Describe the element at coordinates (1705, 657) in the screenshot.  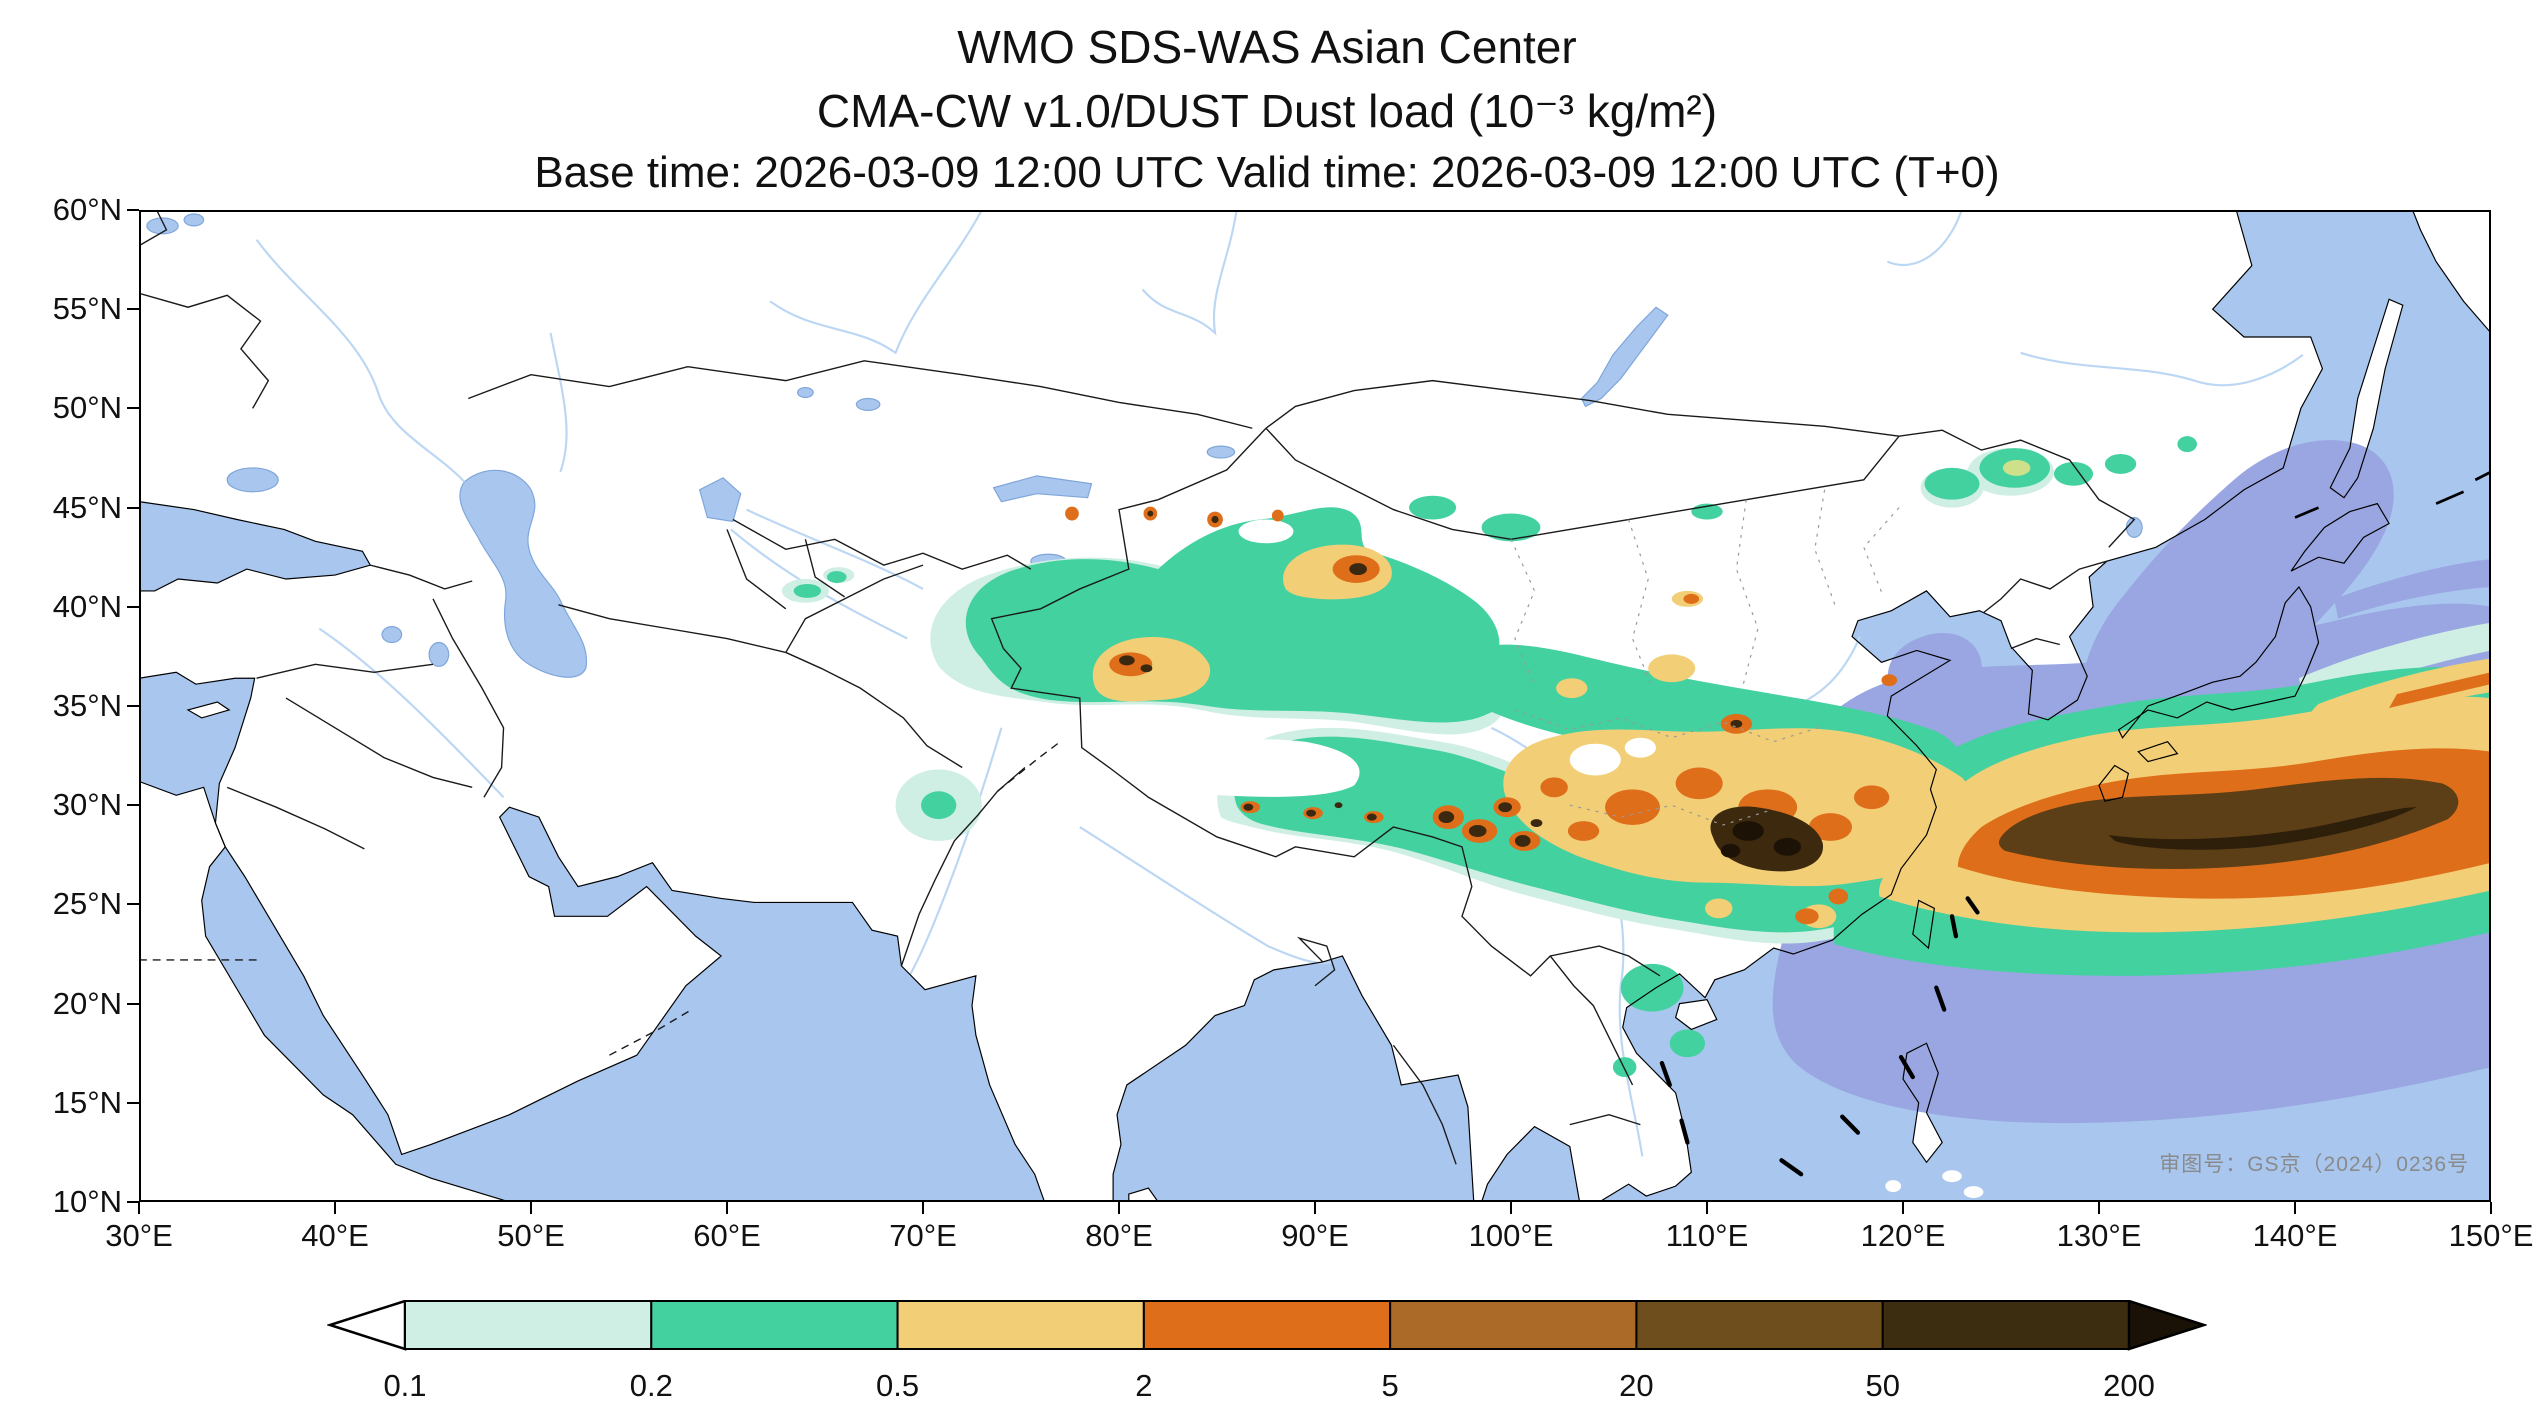
I see `province-borders` at that location.